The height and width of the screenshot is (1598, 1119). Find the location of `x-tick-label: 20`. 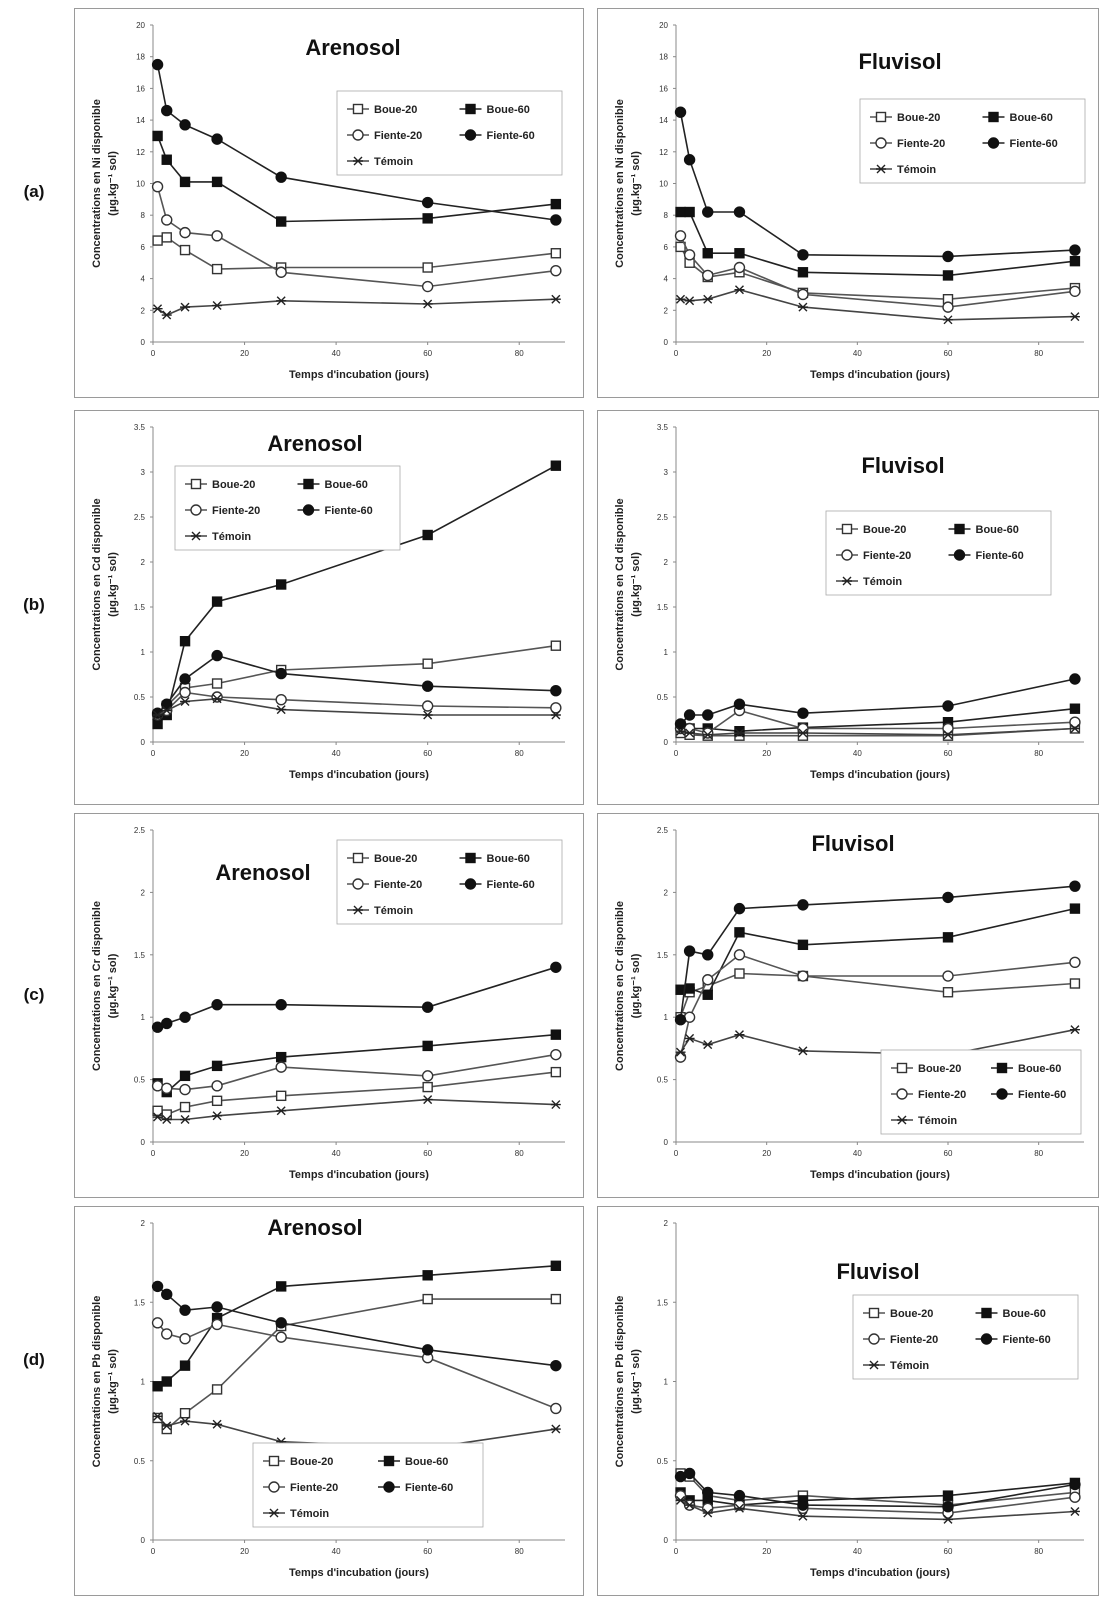

x-tick-label: 20 is located at coordinates (244, 753).